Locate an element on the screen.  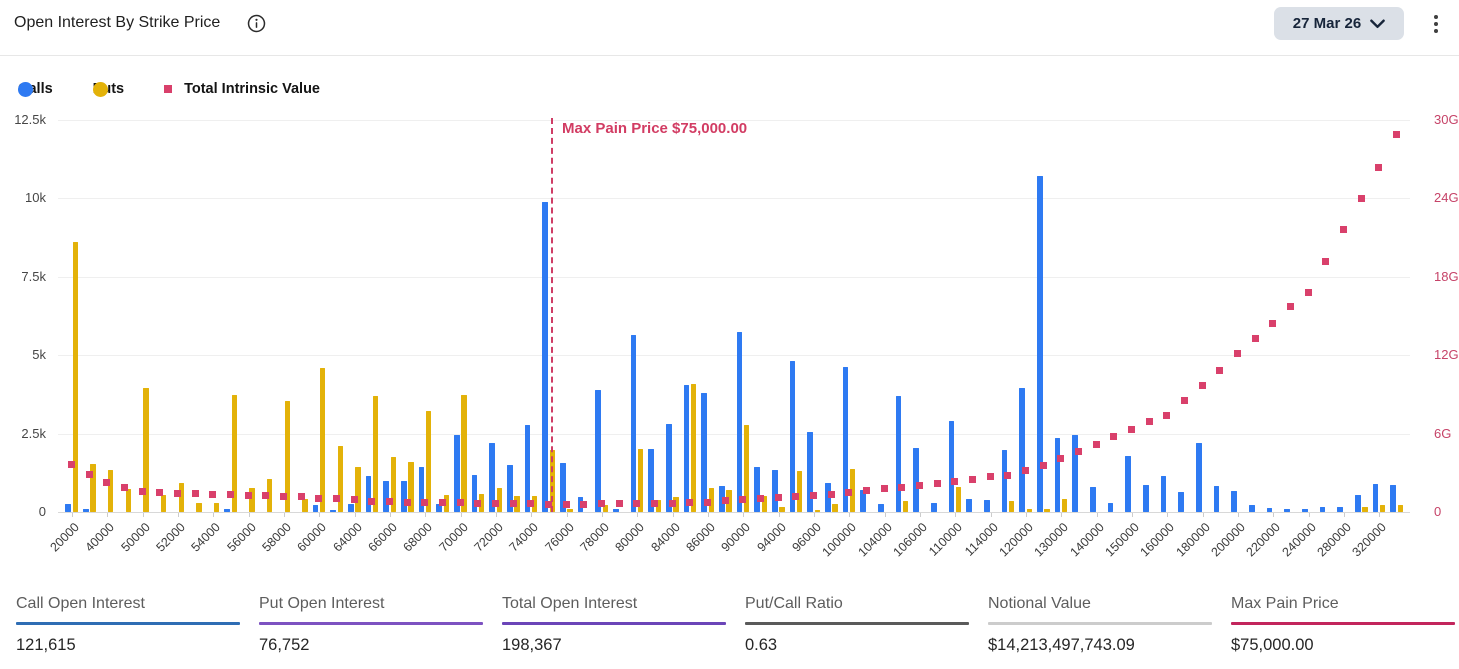
x-axis-line is located at coordinates (734, 512).